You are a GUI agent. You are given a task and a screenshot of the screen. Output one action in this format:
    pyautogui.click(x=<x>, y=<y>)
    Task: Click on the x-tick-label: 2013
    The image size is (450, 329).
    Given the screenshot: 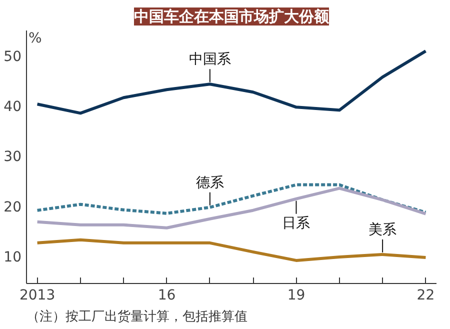 What is the action you would take?
    pyautogui.click(x=37, y=296)
    